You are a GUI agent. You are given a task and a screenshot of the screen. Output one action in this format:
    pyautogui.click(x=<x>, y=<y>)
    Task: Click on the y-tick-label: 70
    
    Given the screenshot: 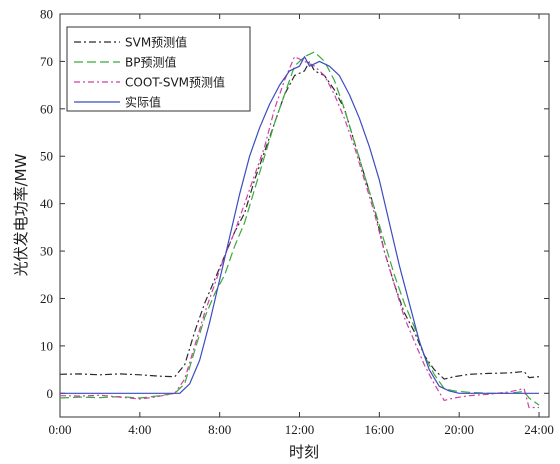 What is the action you would take?
    pyautogui.click(x=46, y=61)
    